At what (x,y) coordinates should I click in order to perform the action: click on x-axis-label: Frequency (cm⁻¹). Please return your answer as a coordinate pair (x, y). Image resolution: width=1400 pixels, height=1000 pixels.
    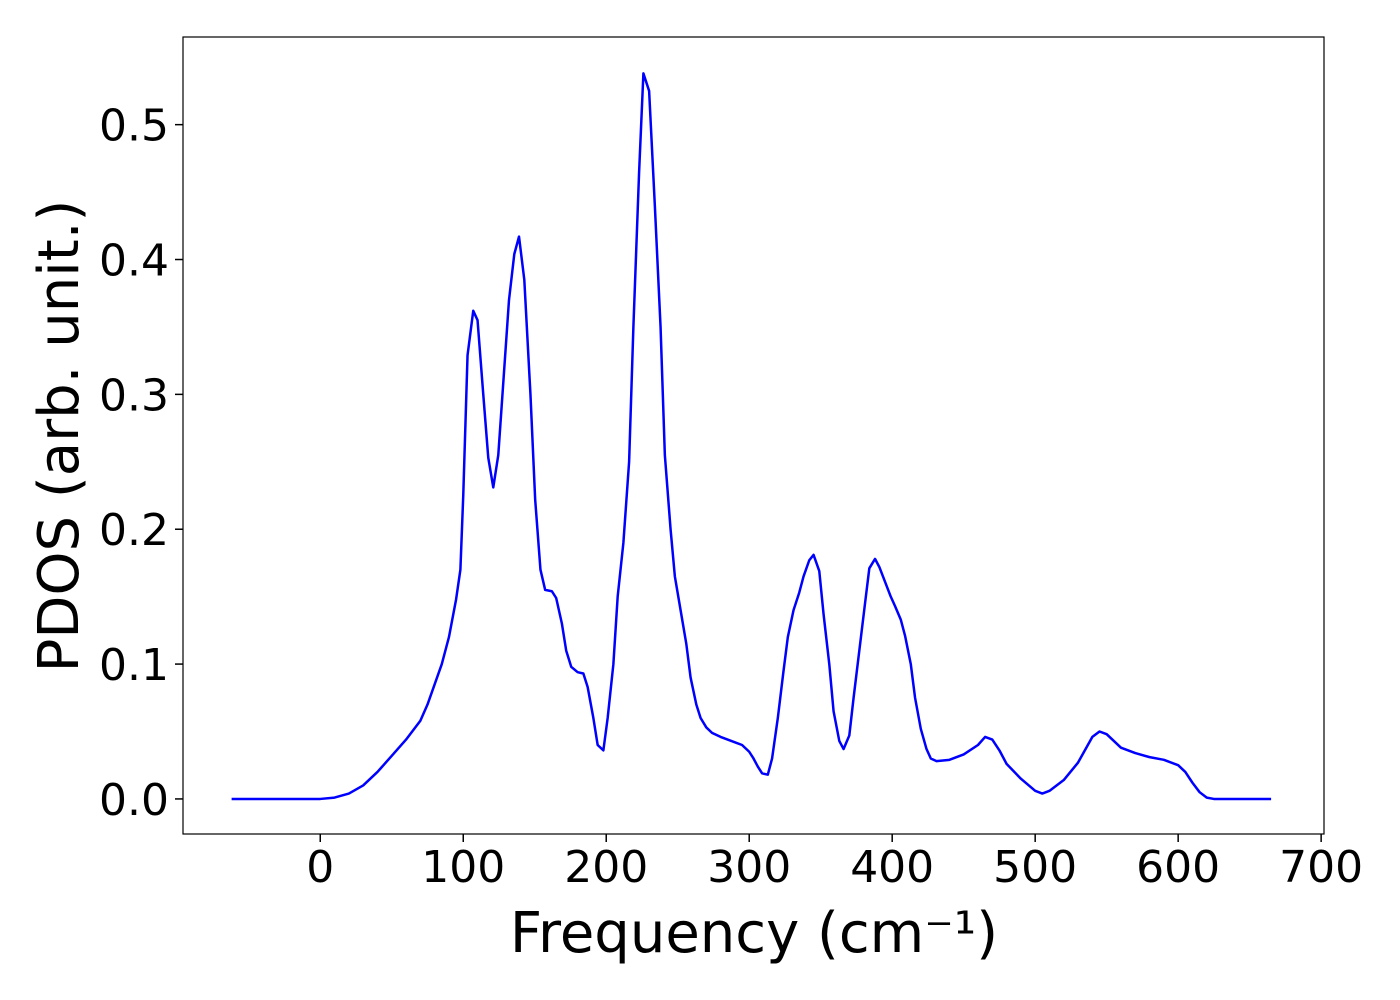
    Looking at the image, I should click on (754, 933).